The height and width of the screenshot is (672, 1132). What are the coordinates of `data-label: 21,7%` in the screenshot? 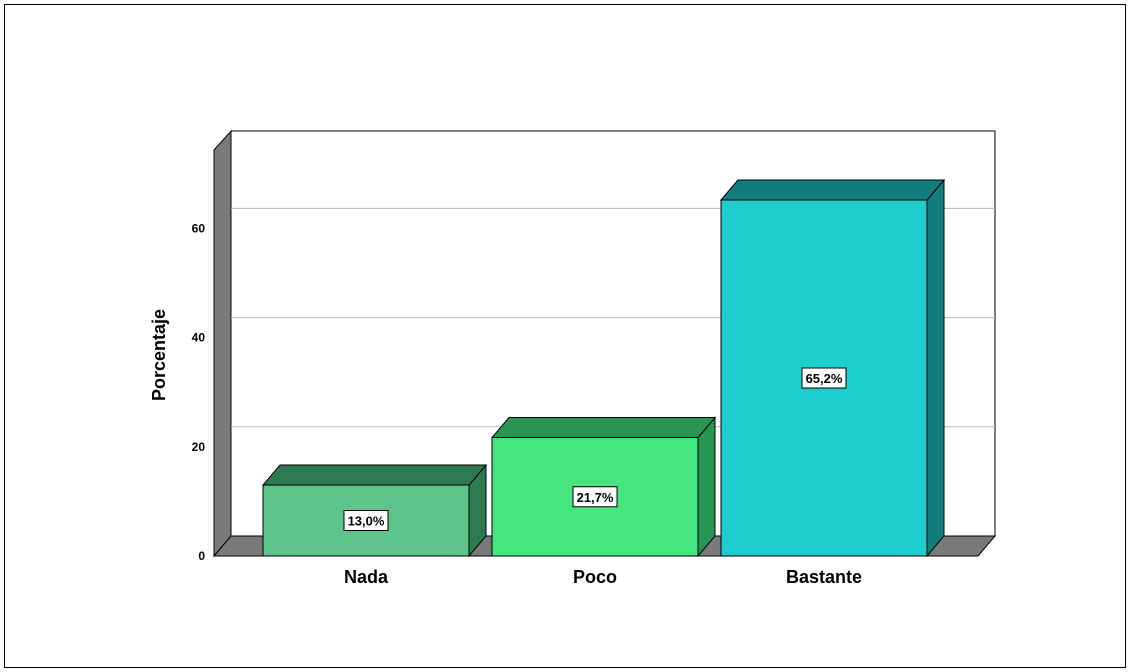 It's located at (595, 497).